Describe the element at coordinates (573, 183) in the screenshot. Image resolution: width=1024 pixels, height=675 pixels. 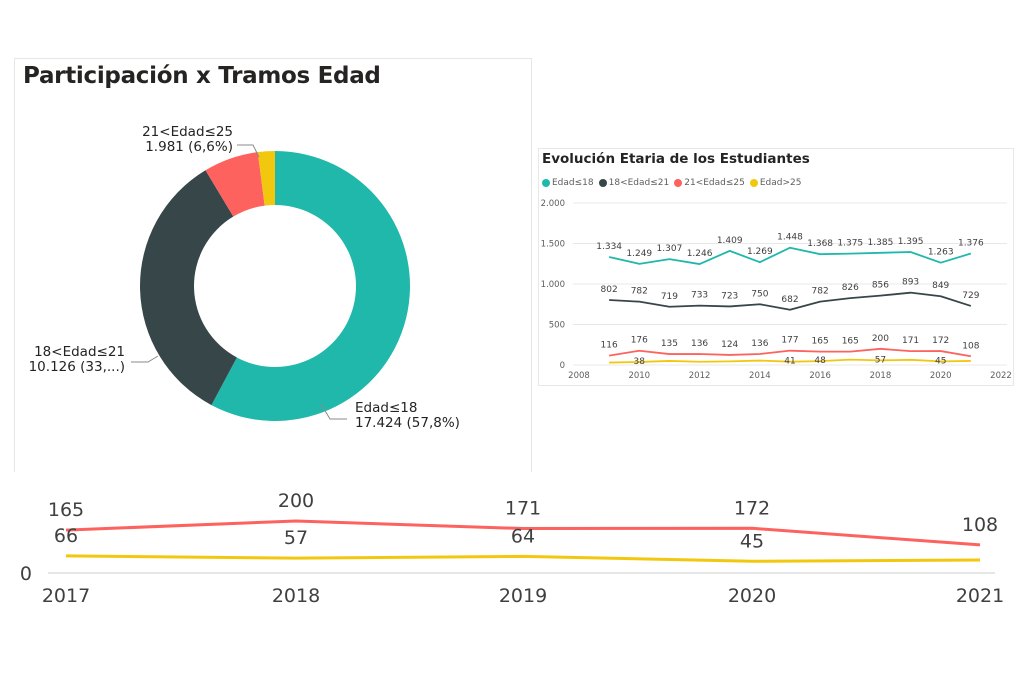
I see `legend-label: Edad≤18` at that location.